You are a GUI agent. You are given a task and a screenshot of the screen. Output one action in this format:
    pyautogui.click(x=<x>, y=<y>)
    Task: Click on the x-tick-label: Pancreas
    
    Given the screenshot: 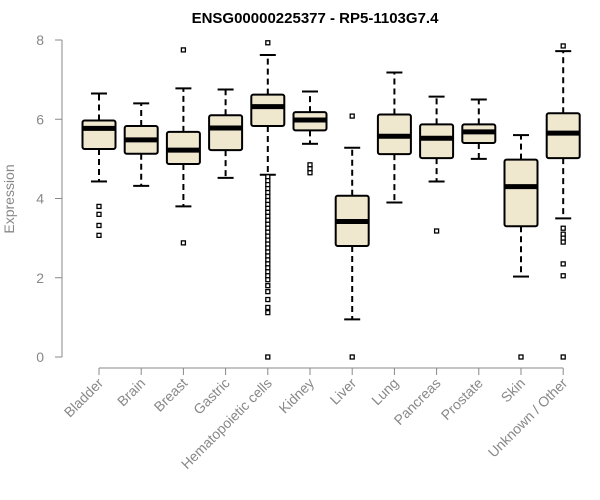 What is the action you would take?
    pyautogui.click(x=417, y=401)
    